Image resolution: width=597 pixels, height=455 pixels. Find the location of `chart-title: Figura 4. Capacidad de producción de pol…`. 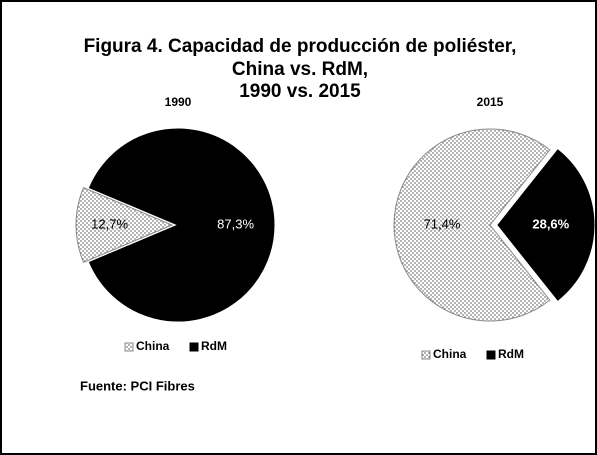

chart-title: Figura 4. Capacidad de producción de pol… is located at coordinates (300, 46).